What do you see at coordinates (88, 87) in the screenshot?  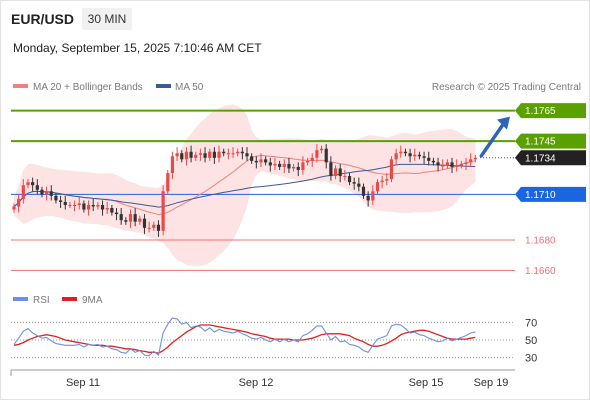 I see `ma20-legend-label: MA 20 + Bollinger Bands` at bounding box center [88, 87].